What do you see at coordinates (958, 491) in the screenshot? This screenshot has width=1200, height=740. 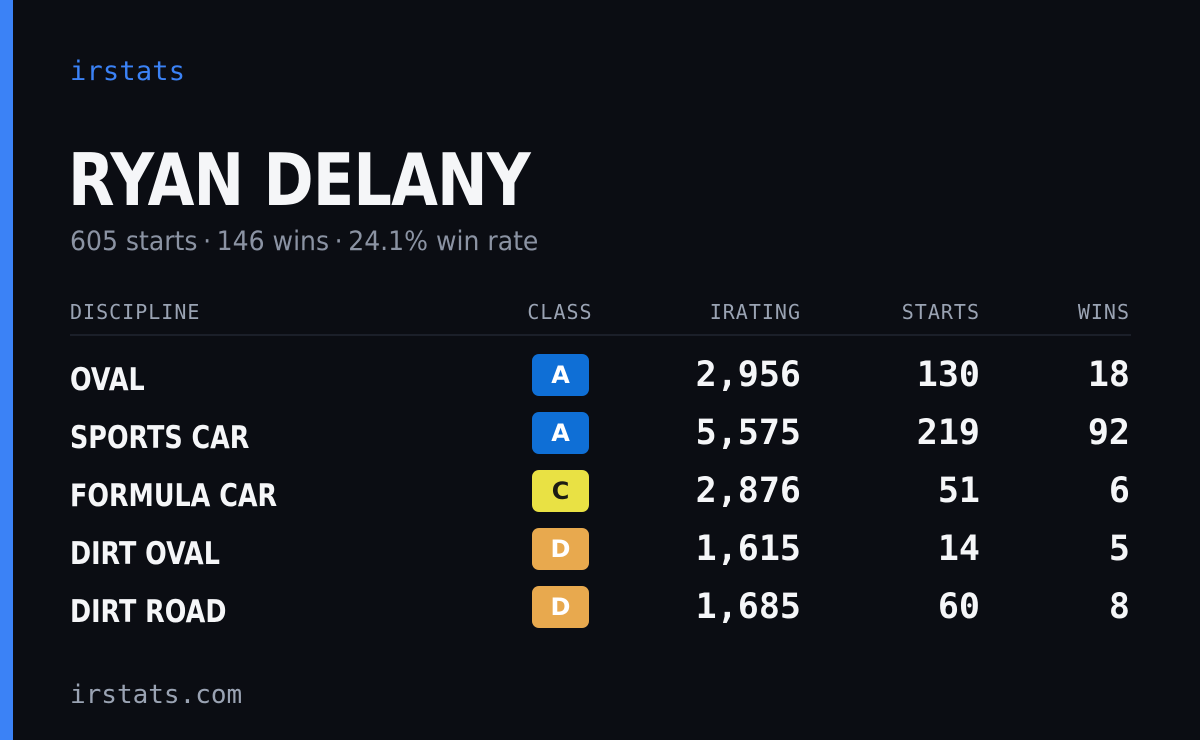 I see `starts-value: 51` at bounding box center [958, 491].